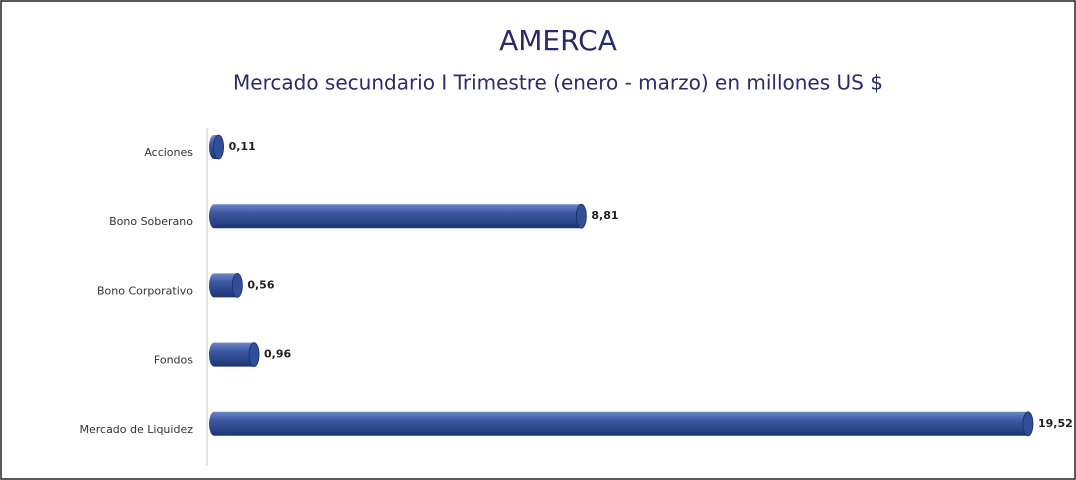  I want to click on chart-title: AMERCA, so click(558, 40).